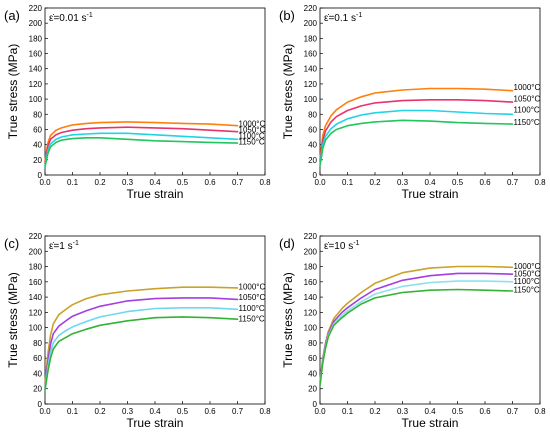  What do you see at coordinates (11, 243) in the screenshot?
I see `panel-label: (c)` at bounding box center [11, 243].